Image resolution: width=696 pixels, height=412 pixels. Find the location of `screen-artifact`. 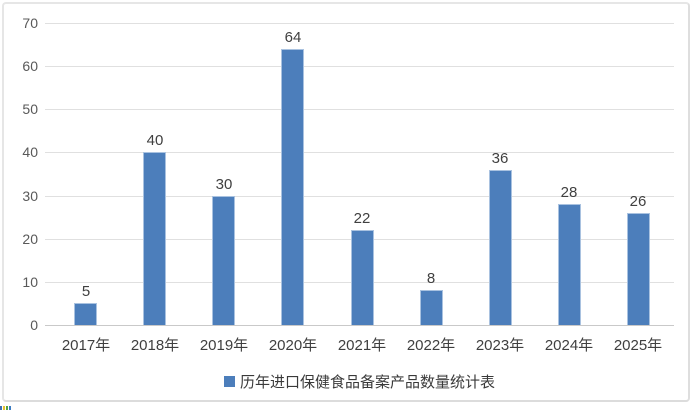

screen-artifact is located at coordinates (5, 408).